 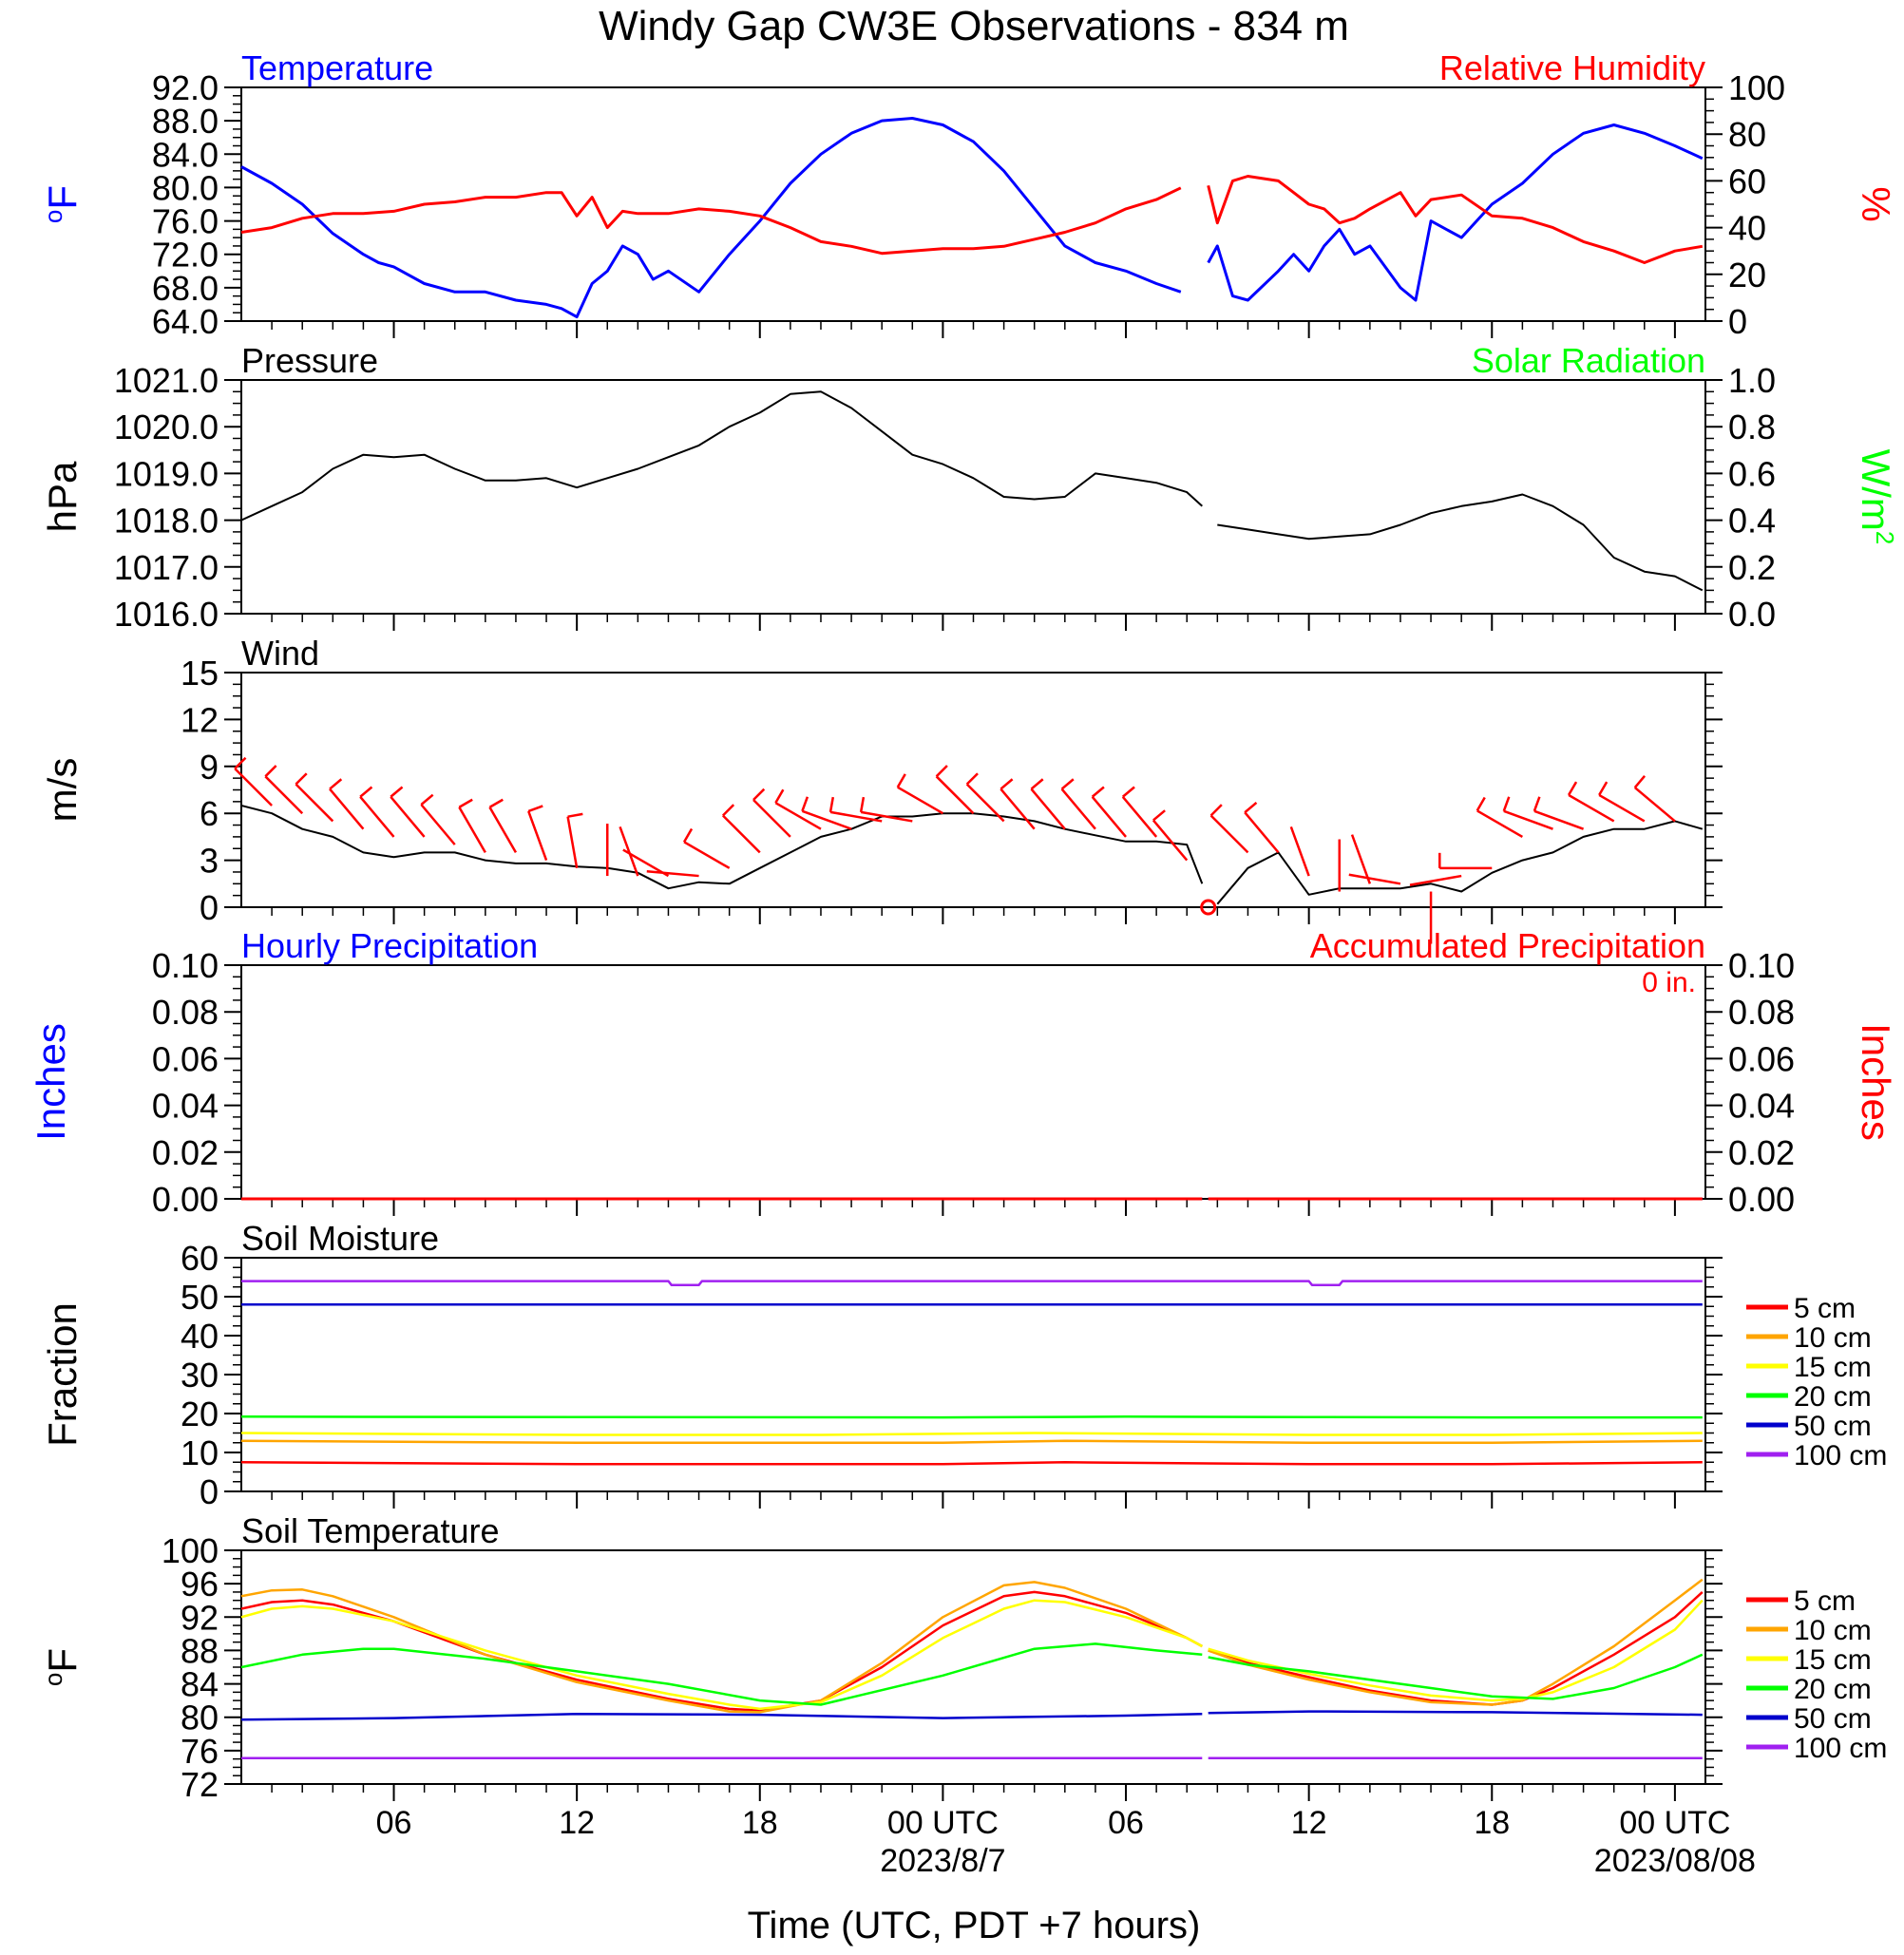 What do you see at coordinates (200, 1336) in the screenshot?
I see `y-tick-label: 40` at bounding box center [200, 1336].